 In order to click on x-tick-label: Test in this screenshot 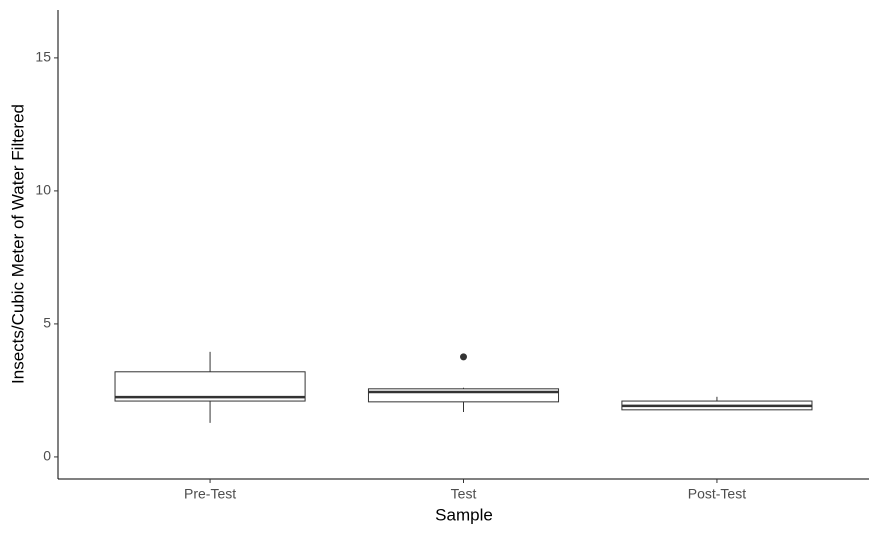, I will do `click(464, 494)`.